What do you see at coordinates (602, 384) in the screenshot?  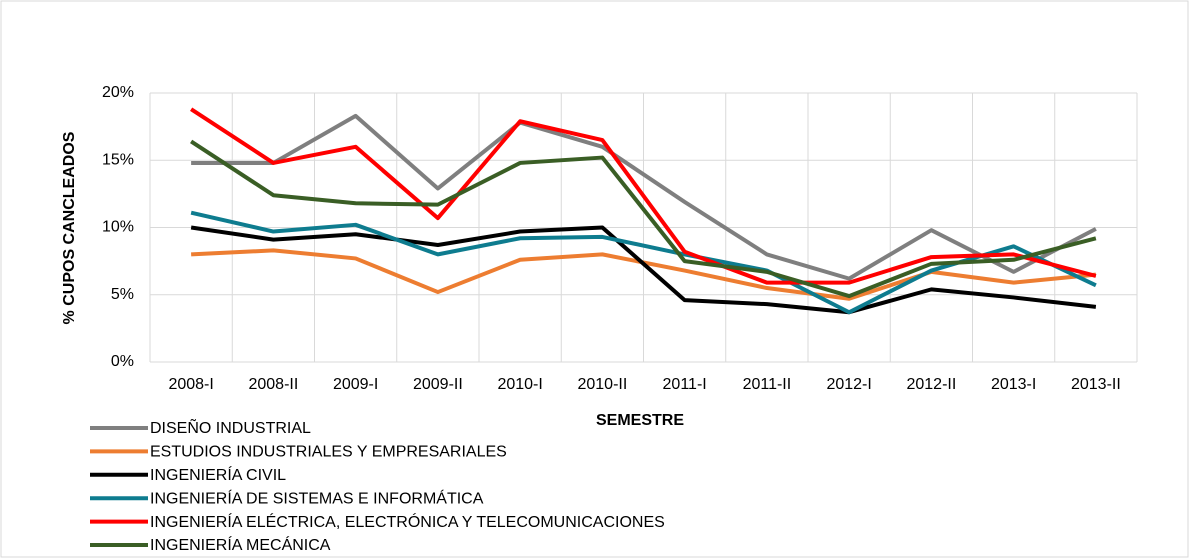 I see `x-tick-label: 2010-II` at bounding box center [602, 384].